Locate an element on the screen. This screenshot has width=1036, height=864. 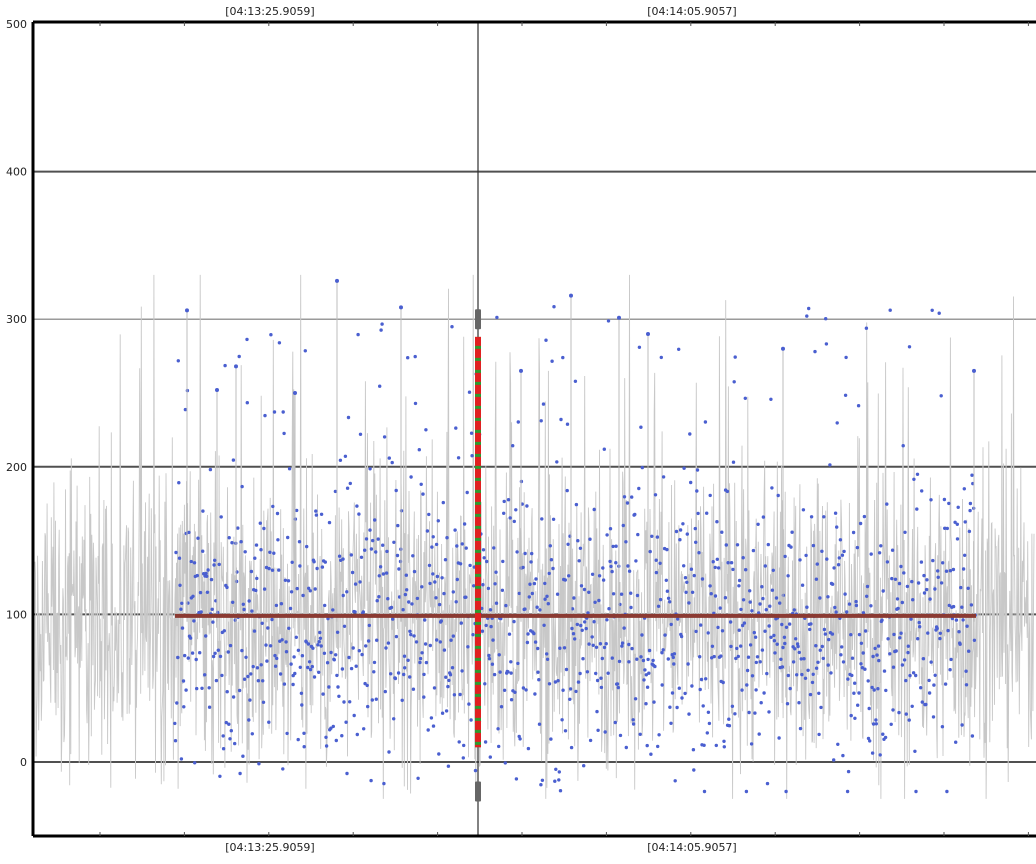
y-tick-label: 300 is located at coordinates (16, 319).